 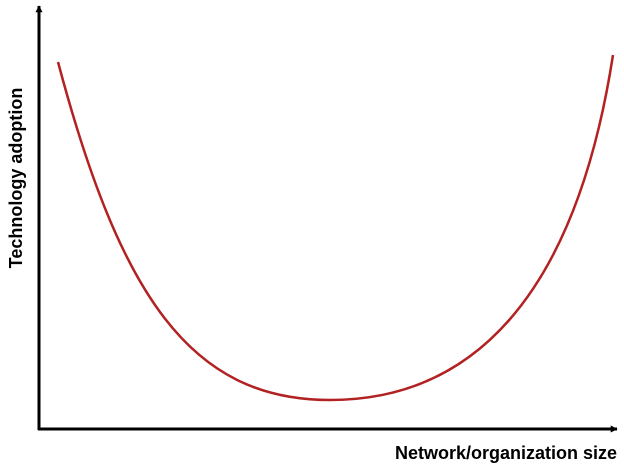 I want to click on x-axis-label: Network/organization size, so click(x=506, y=453).